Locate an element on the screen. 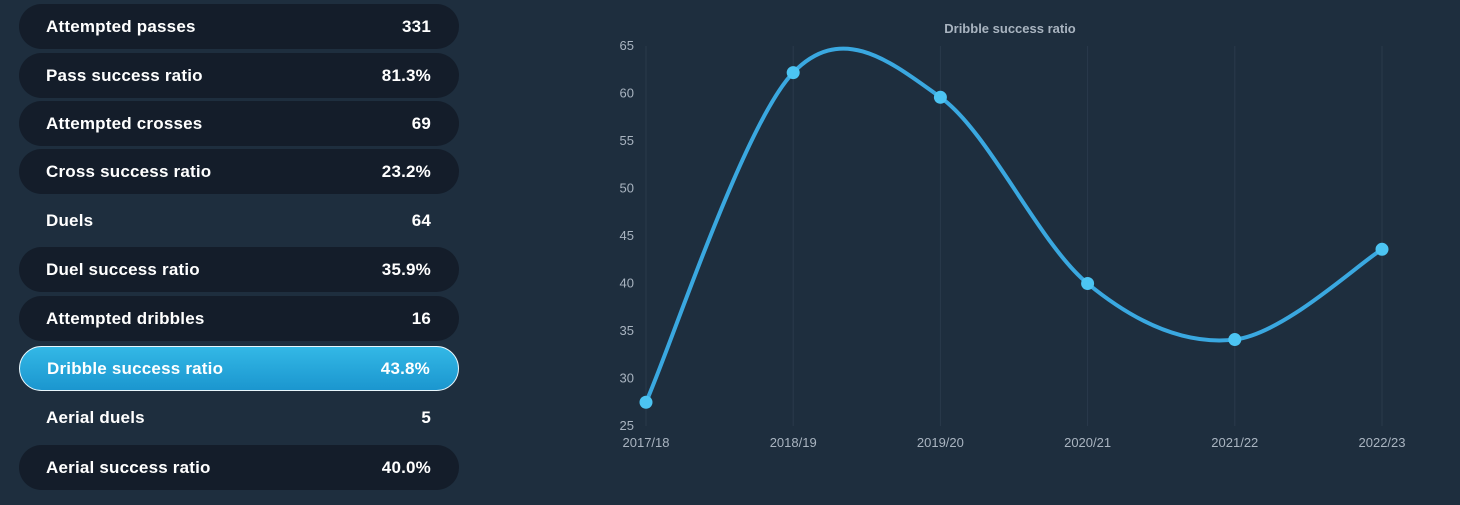 This screenshot has height=505, width=1460. y-tick-label: 35 is located at coordinates (627, 330).